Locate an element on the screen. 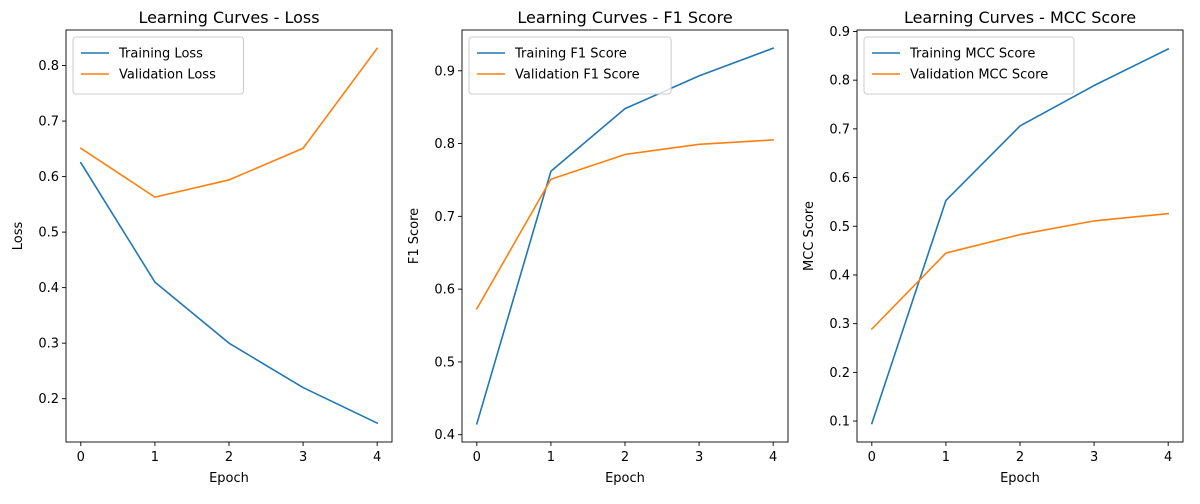 The height and width of the screenshot is (504, 1200). f1-score-x-tick-label: 3 is located at coordinates (699, 457).